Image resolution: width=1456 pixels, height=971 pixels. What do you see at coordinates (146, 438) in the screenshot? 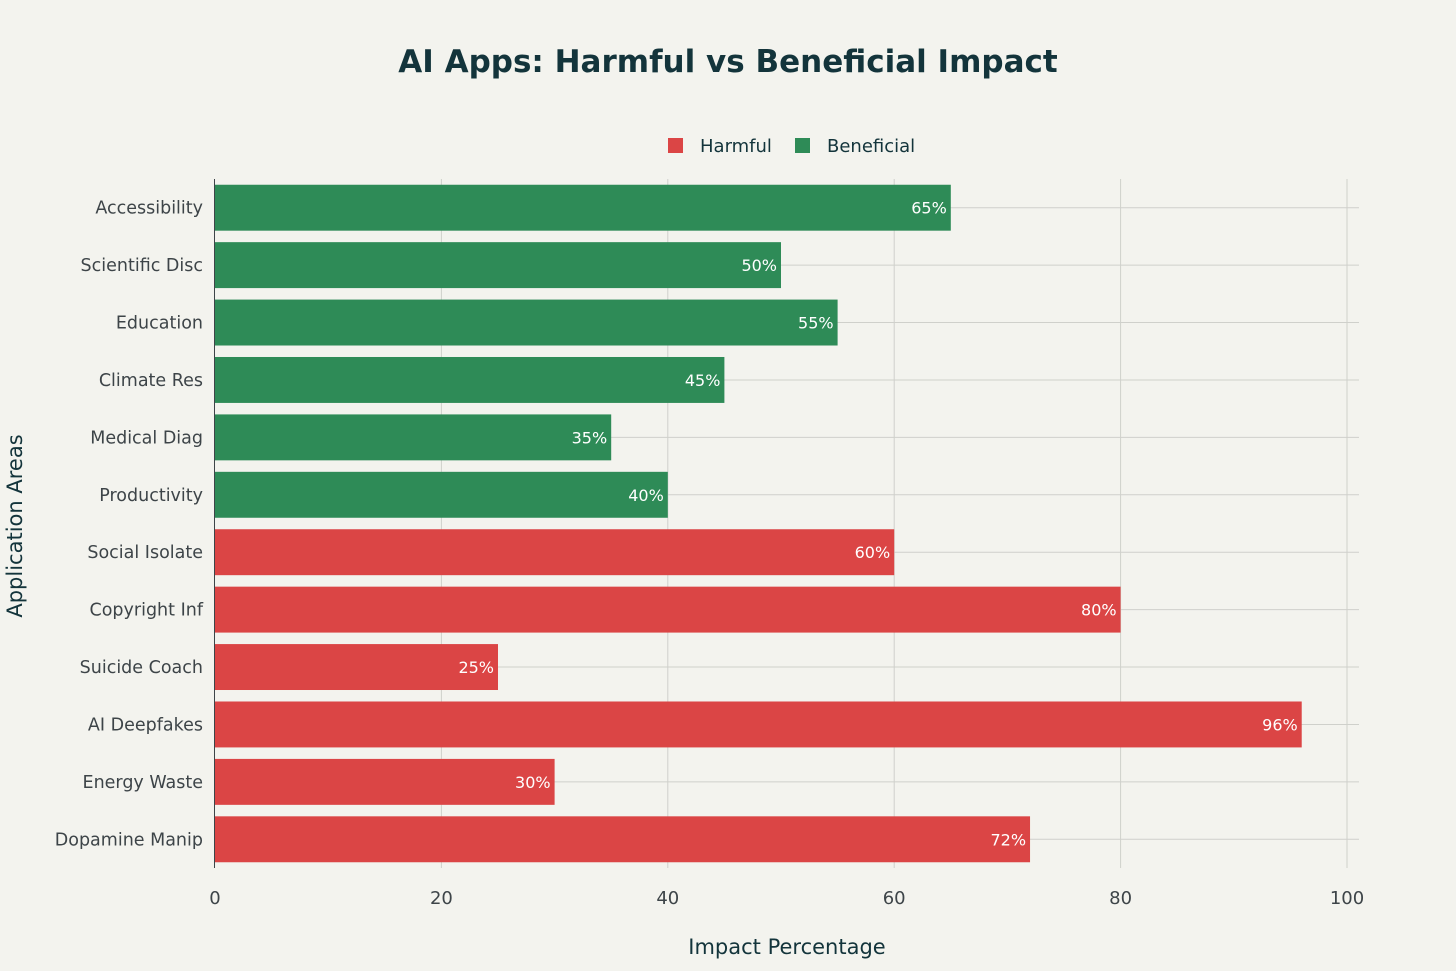
I see `y-tick-label: Medical Diag` at bounding box center [146, 438].